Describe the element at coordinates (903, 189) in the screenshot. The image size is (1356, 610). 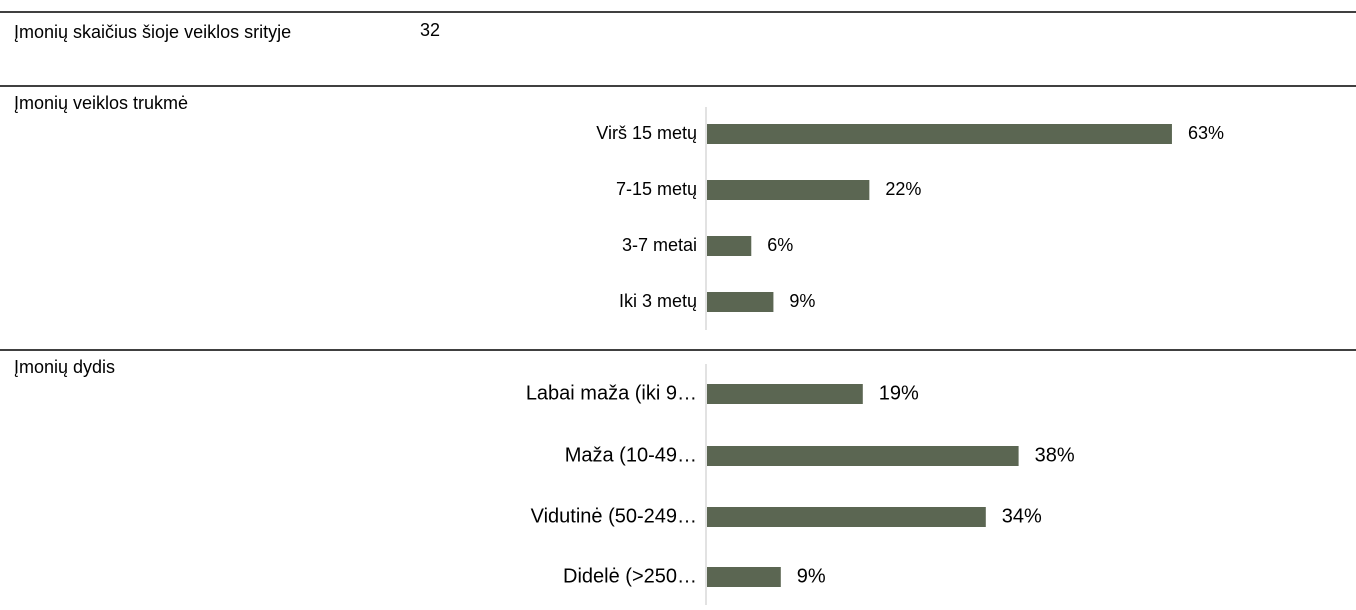
I see `value-label: 22%` at that location.